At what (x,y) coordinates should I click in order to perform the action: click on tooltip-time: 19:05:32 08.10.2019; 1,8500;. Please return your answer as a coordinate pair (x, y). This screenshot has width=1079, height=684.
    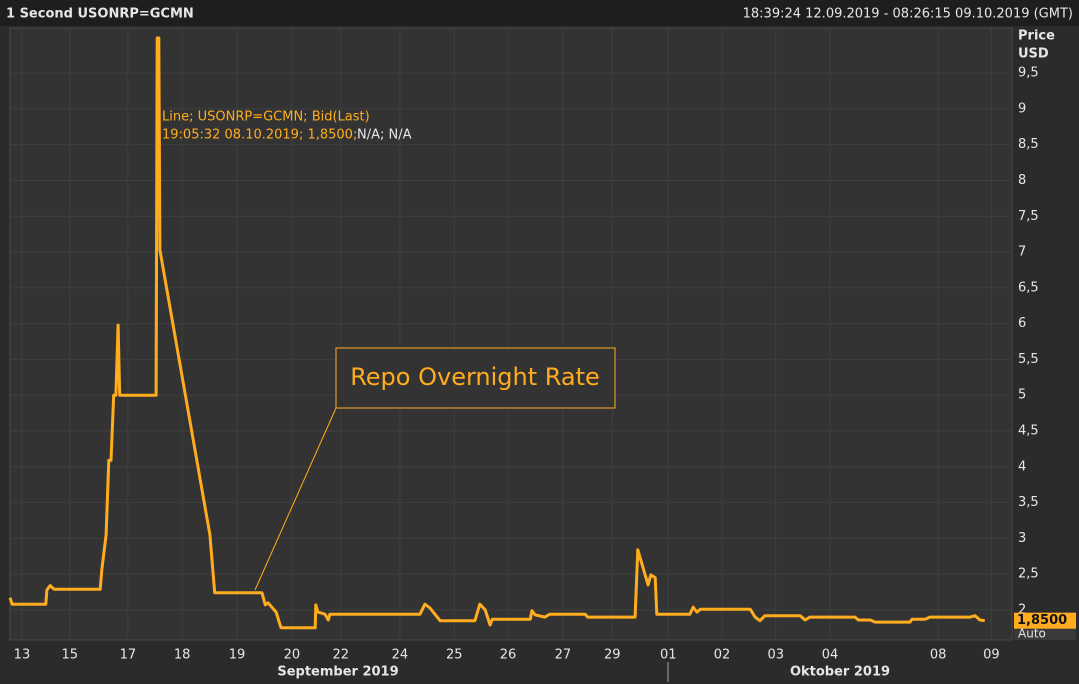
    Looking at the image, I should click on (259, 135).